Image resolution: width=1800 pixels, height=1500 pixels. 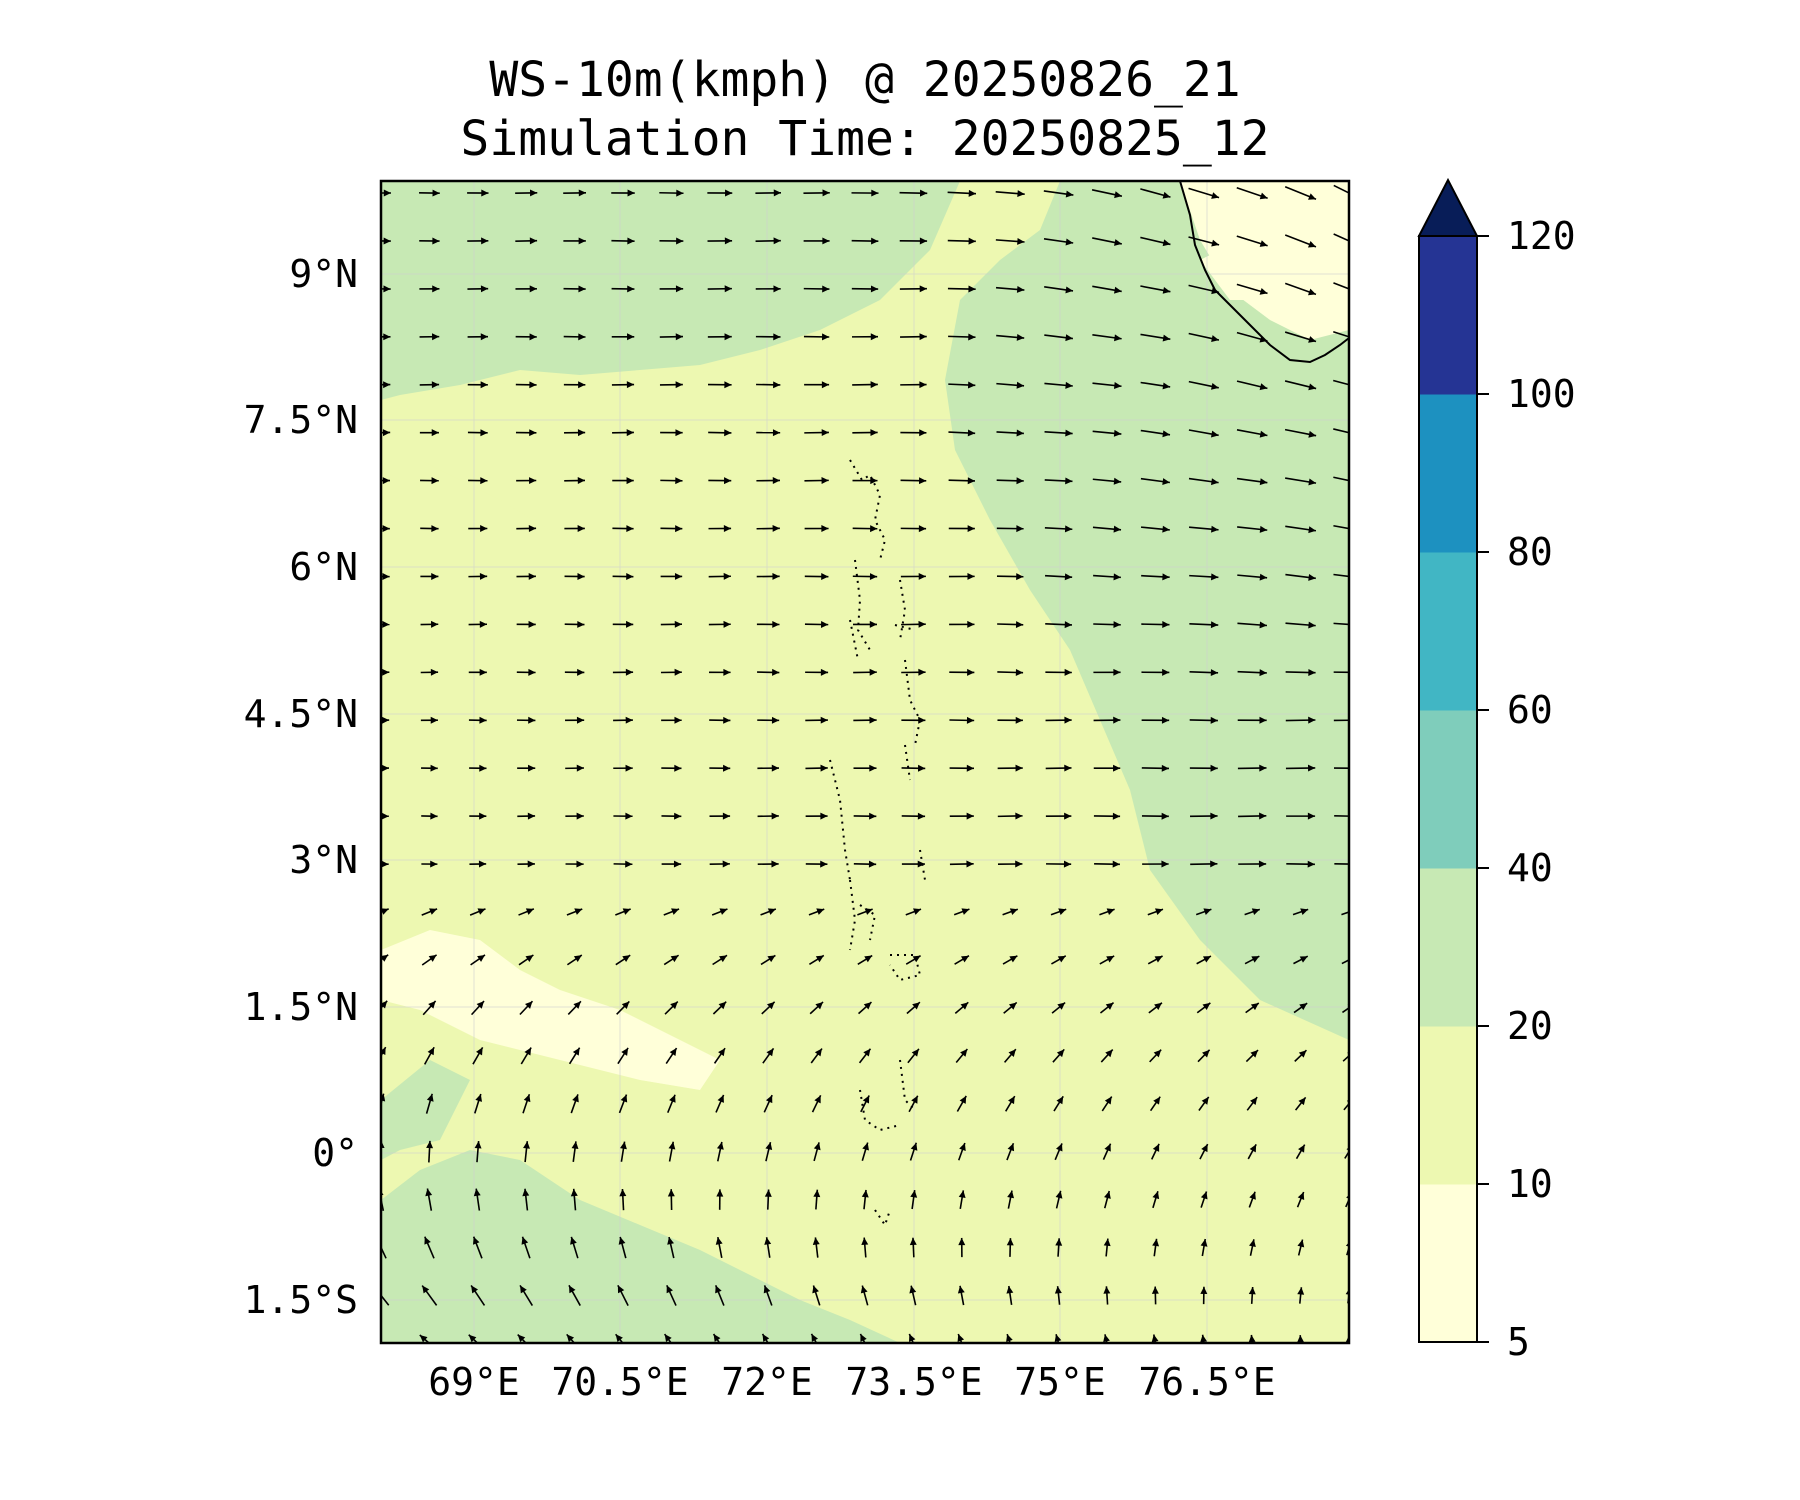 I want to click on lat-tick-label: 9°N, so click(x=323, y=274).